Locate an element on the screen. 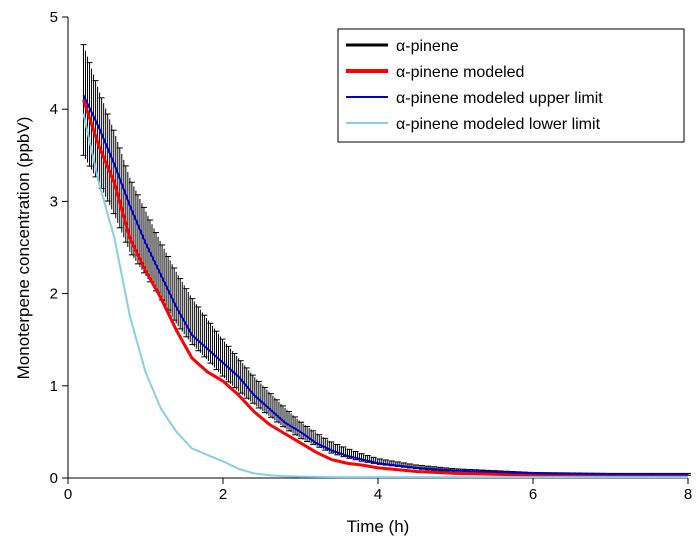 The height and width of the screenshot is (538, 696). y-tick-label: 4 is located at coordinates (54, 109).